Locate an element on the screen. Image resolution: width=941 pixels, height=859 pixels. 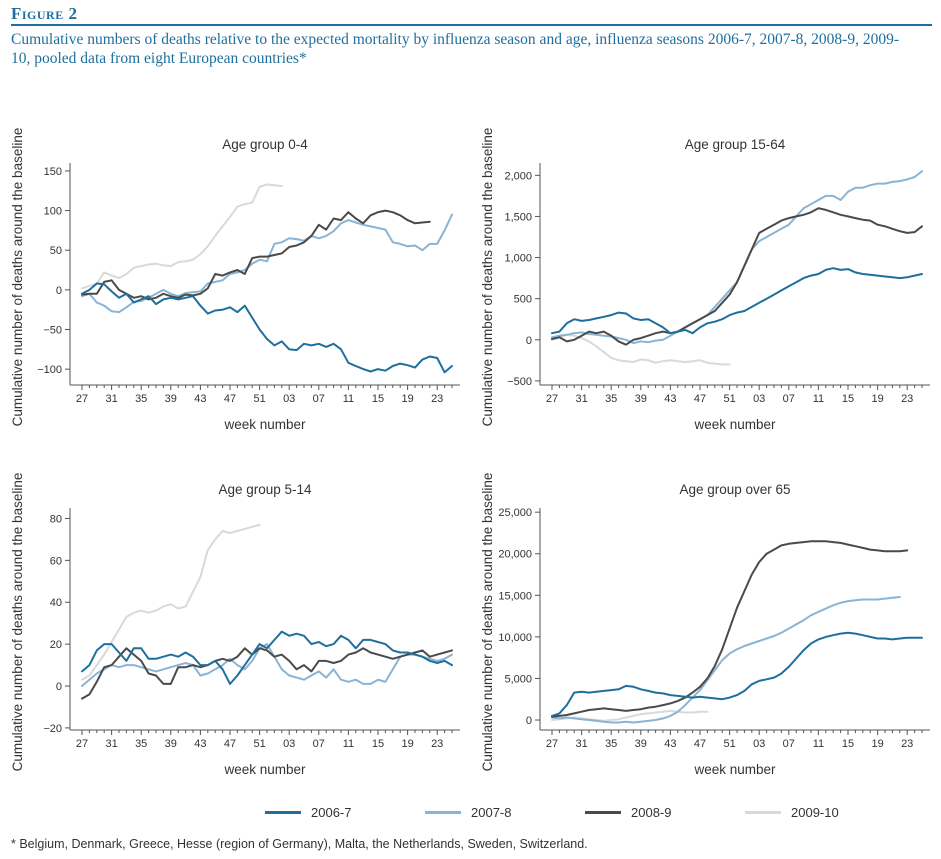
y-tick-label: 5,000 is located at coordinates (518, 679).